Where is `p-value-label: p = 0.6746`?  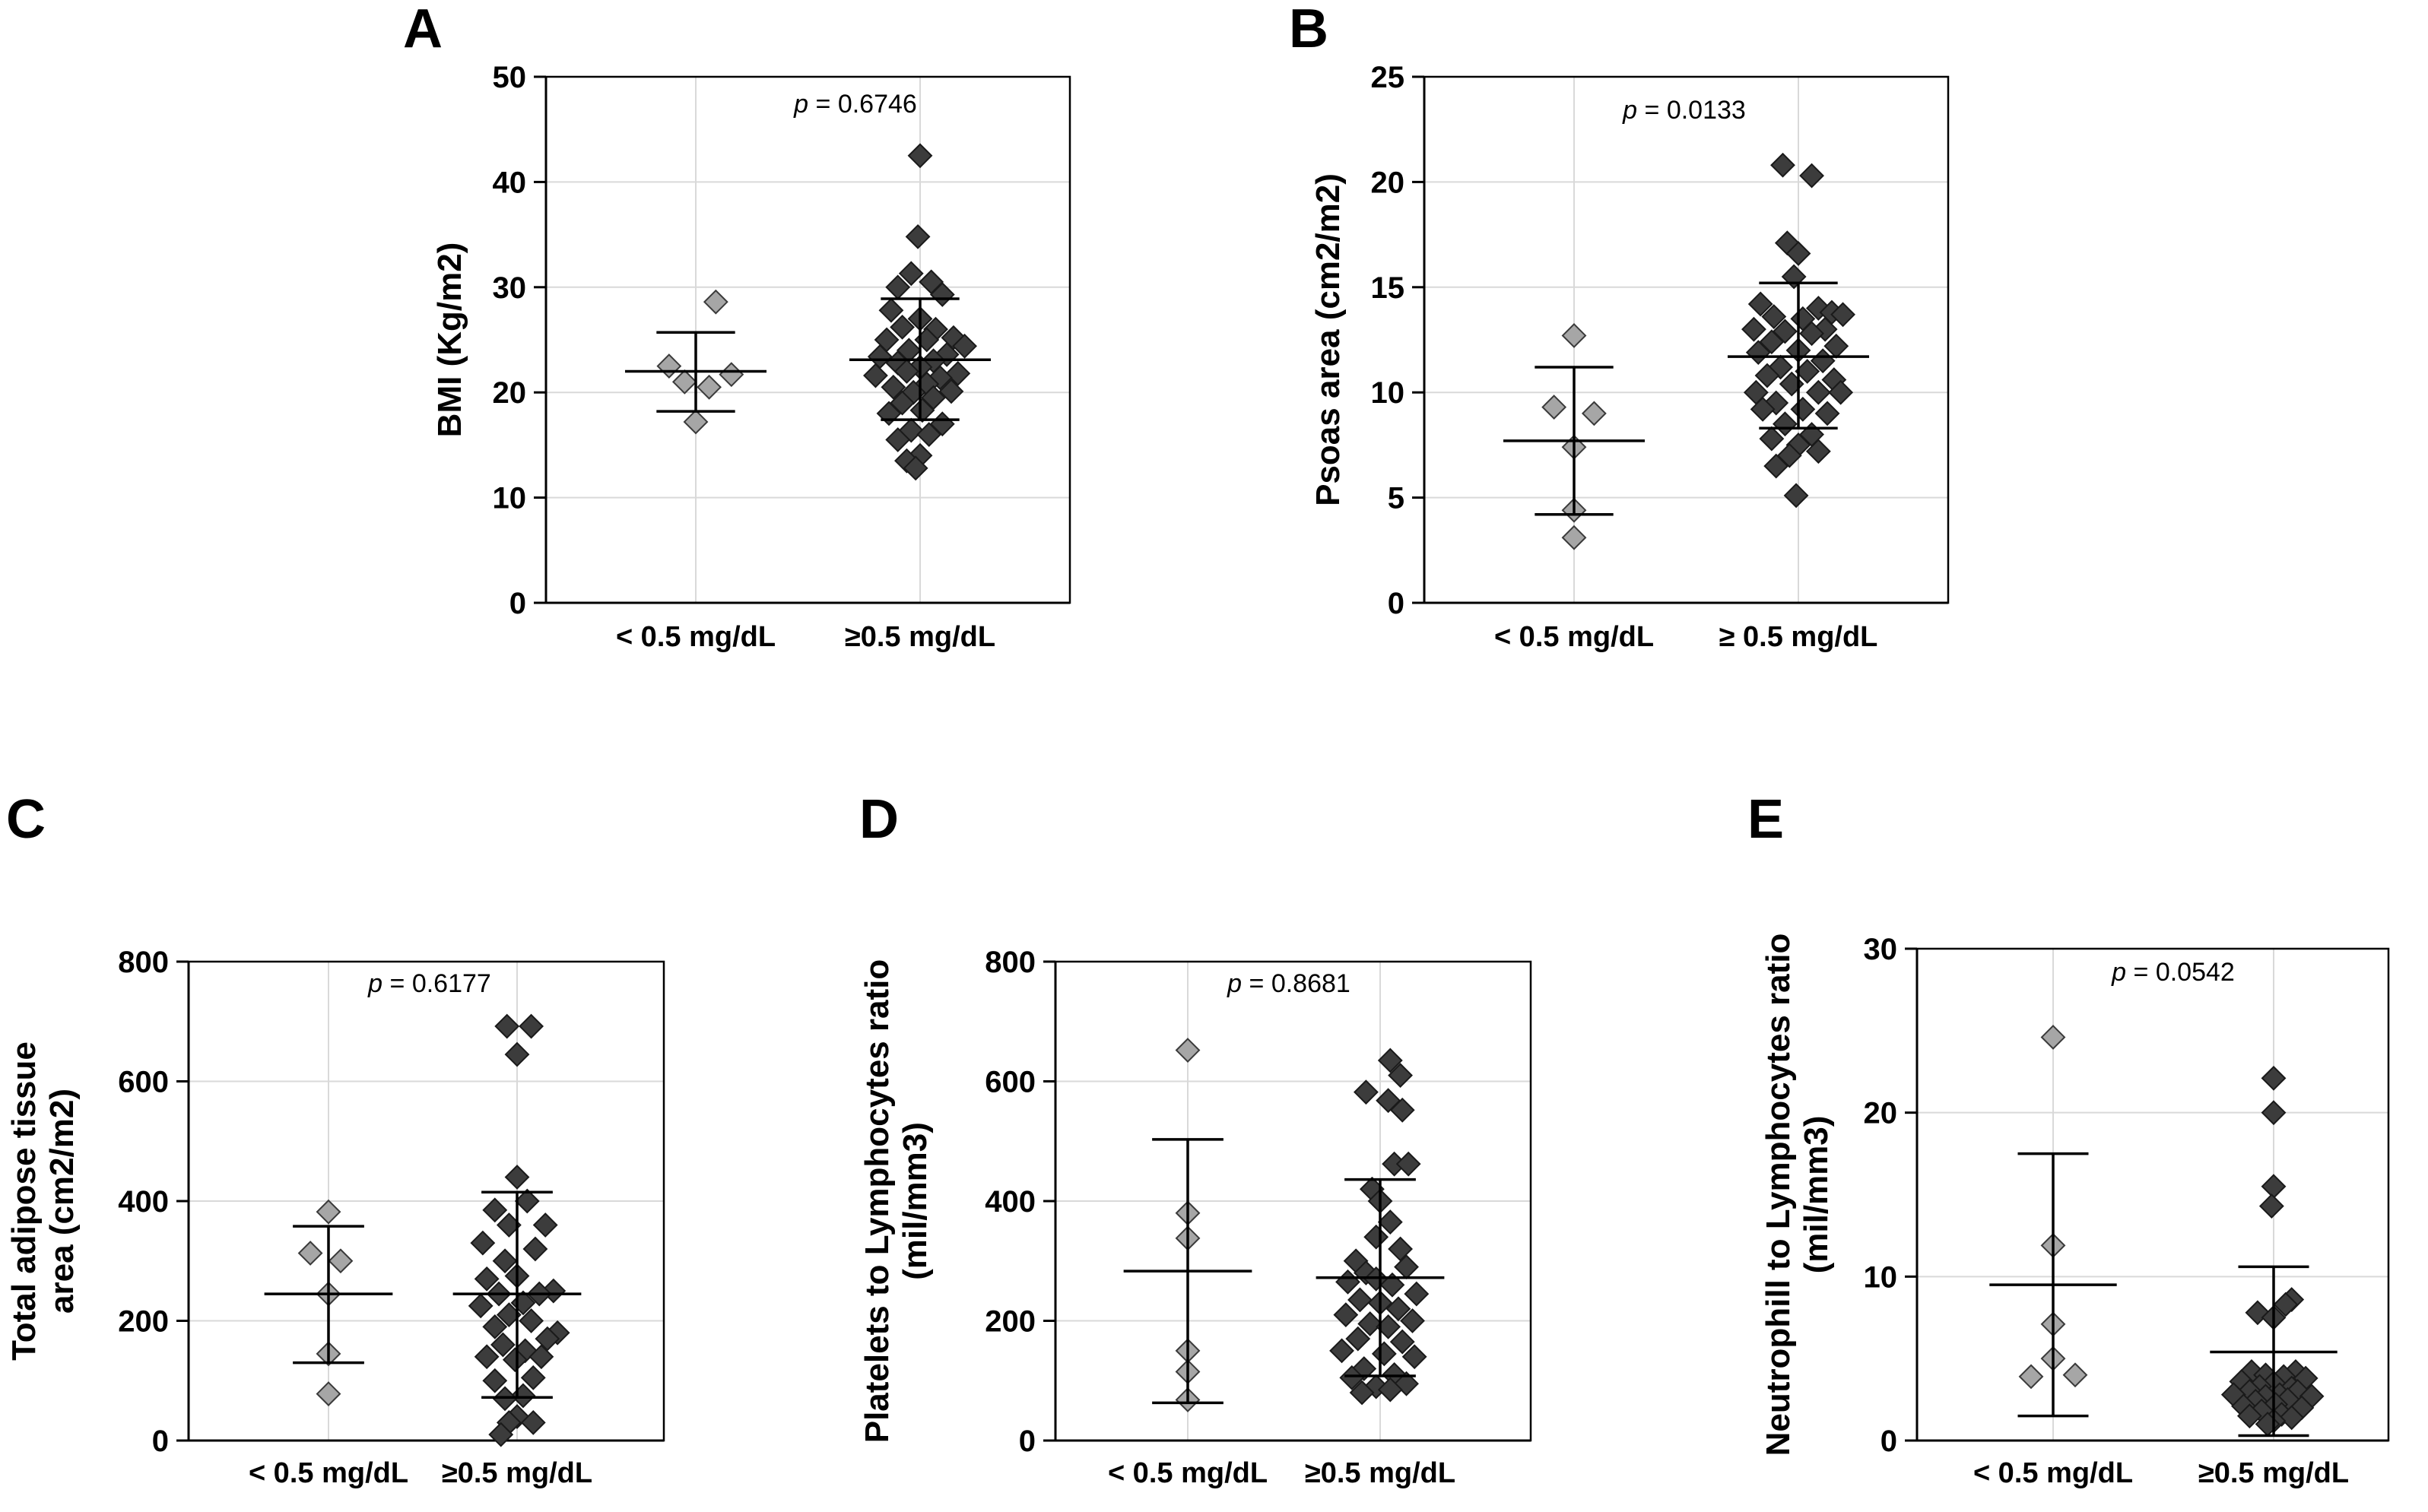
p-value-label: p = 0.6746 is located at coordinates (855, 104).